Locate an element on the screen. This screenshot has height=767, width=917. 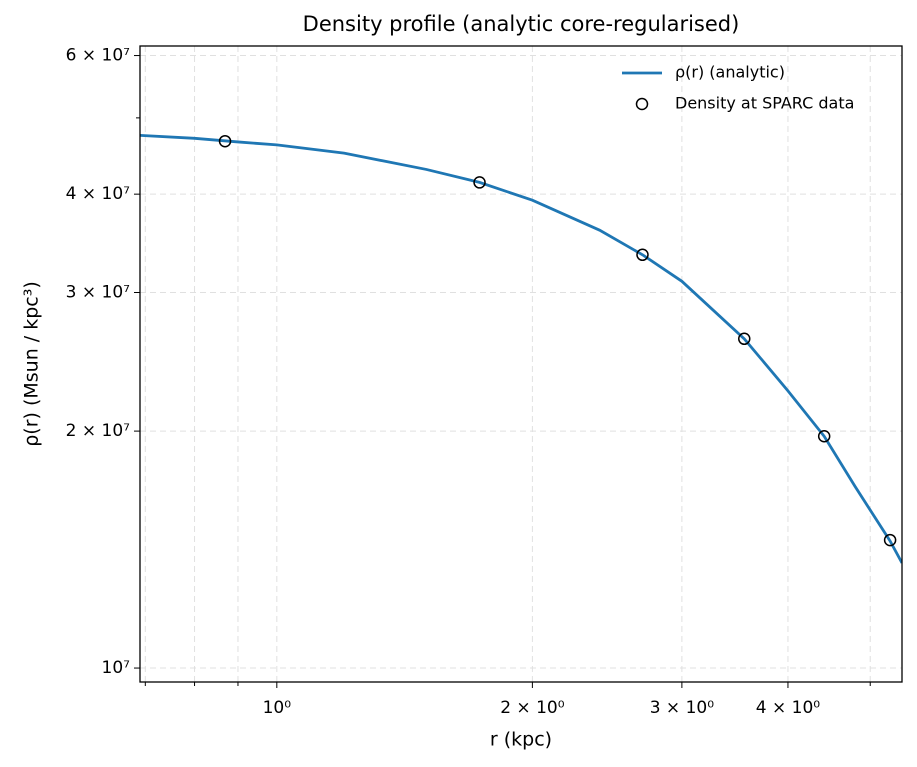
y-axis-label: ρ(r) (Msun / kpc³) is located at coordinates (32, 364).